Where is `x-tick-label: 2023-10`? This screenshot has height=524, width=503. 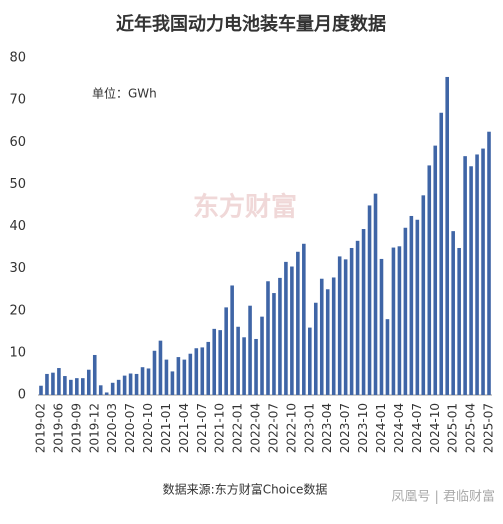
x-tick-label: 2023-10 is located at coordinates (363, 428).